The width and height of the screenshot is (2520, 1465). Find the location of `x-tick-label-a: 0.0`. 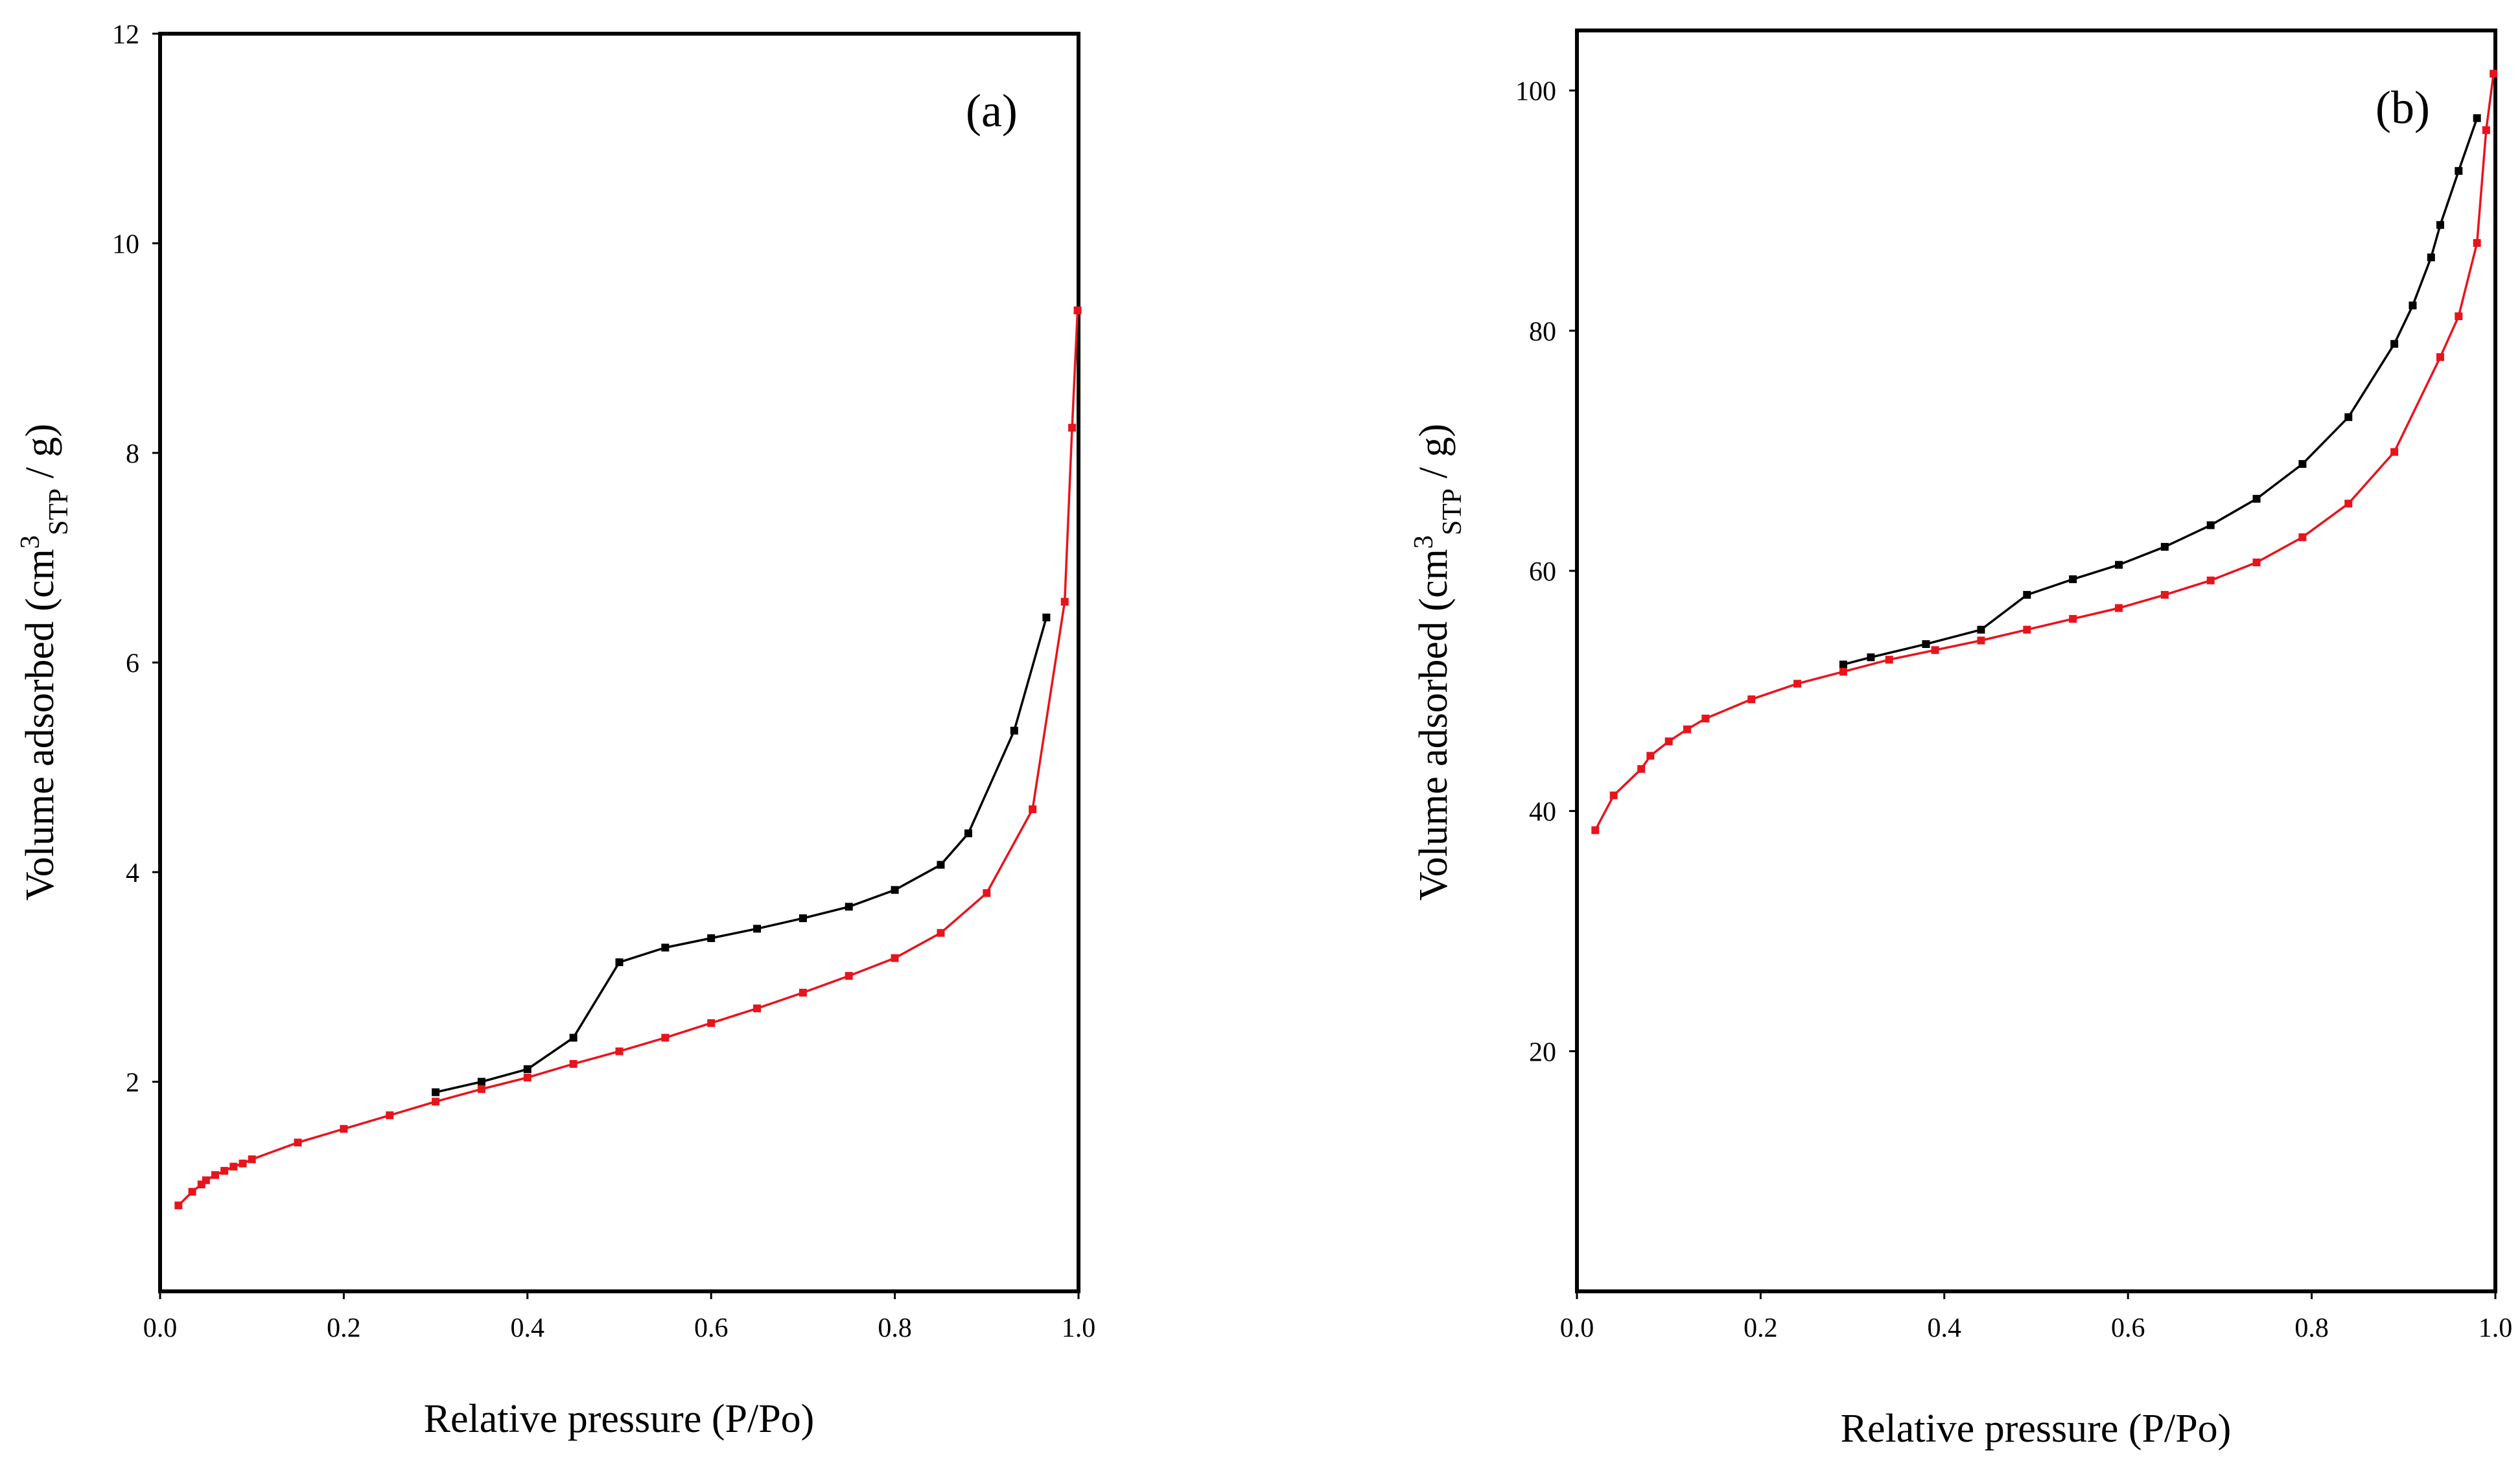

x-tick-label-a: 0.0 is located at coordinates (160, 1328).